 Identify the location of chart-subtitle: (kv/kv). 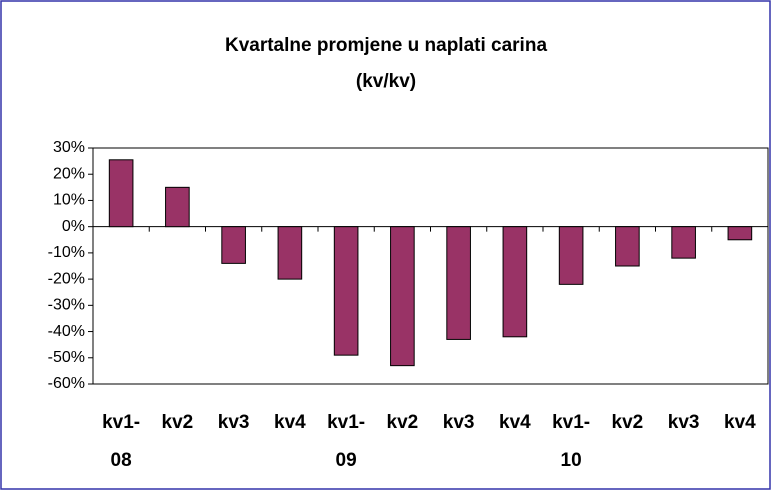
(386, 81).